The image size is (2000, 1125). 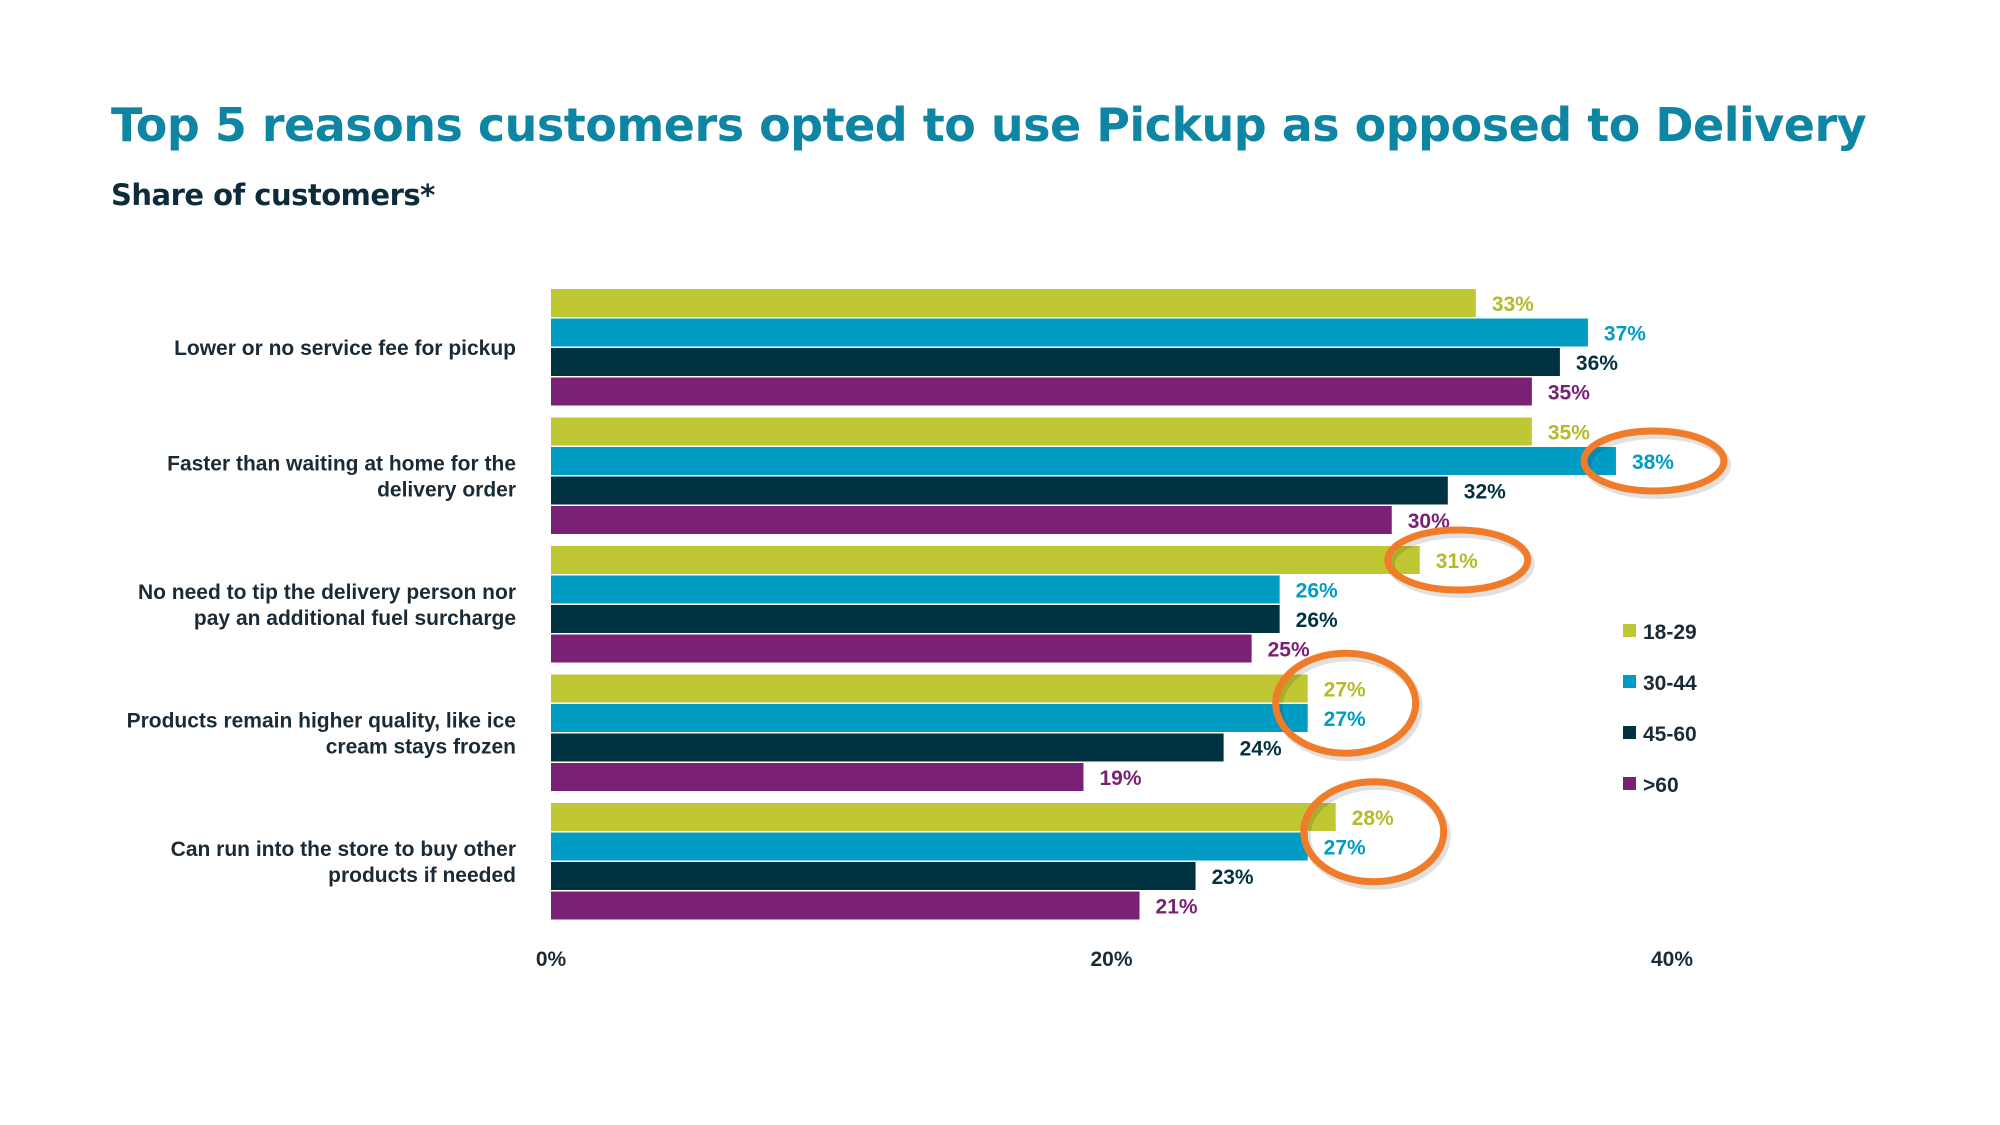 I want to click on data-label: 37%, so click(x=1625, y=334).